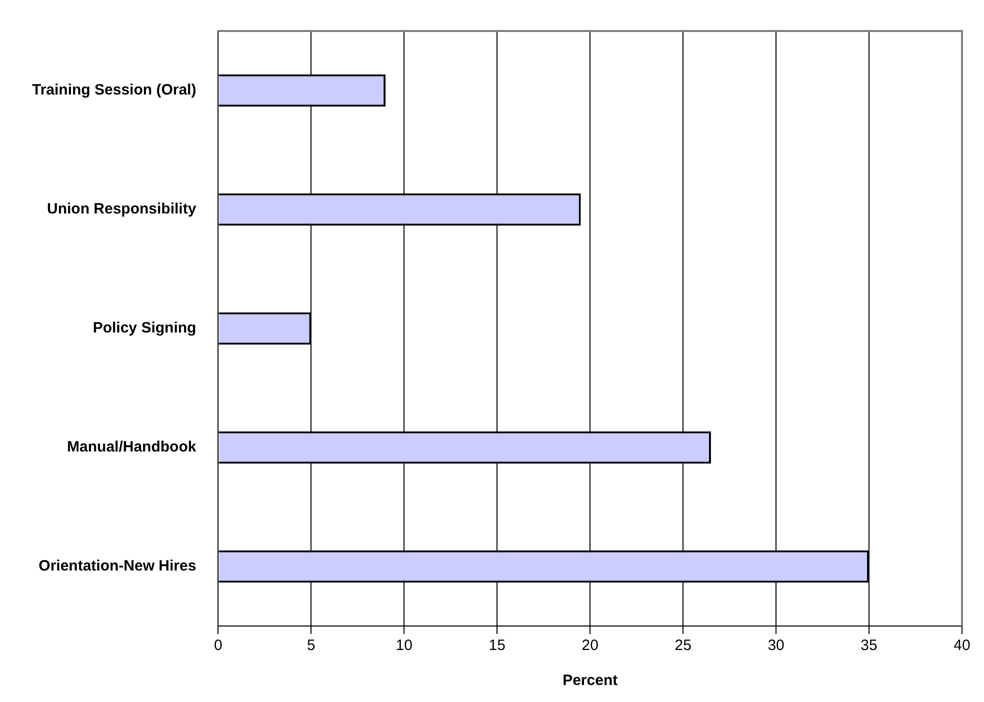 The width and height of the screenshot is (984, 702). What do you see at coordinates (144, 328) in the screenshot?
I see `y-tick-label: Policy Signing` at bounding box center [144, 328].